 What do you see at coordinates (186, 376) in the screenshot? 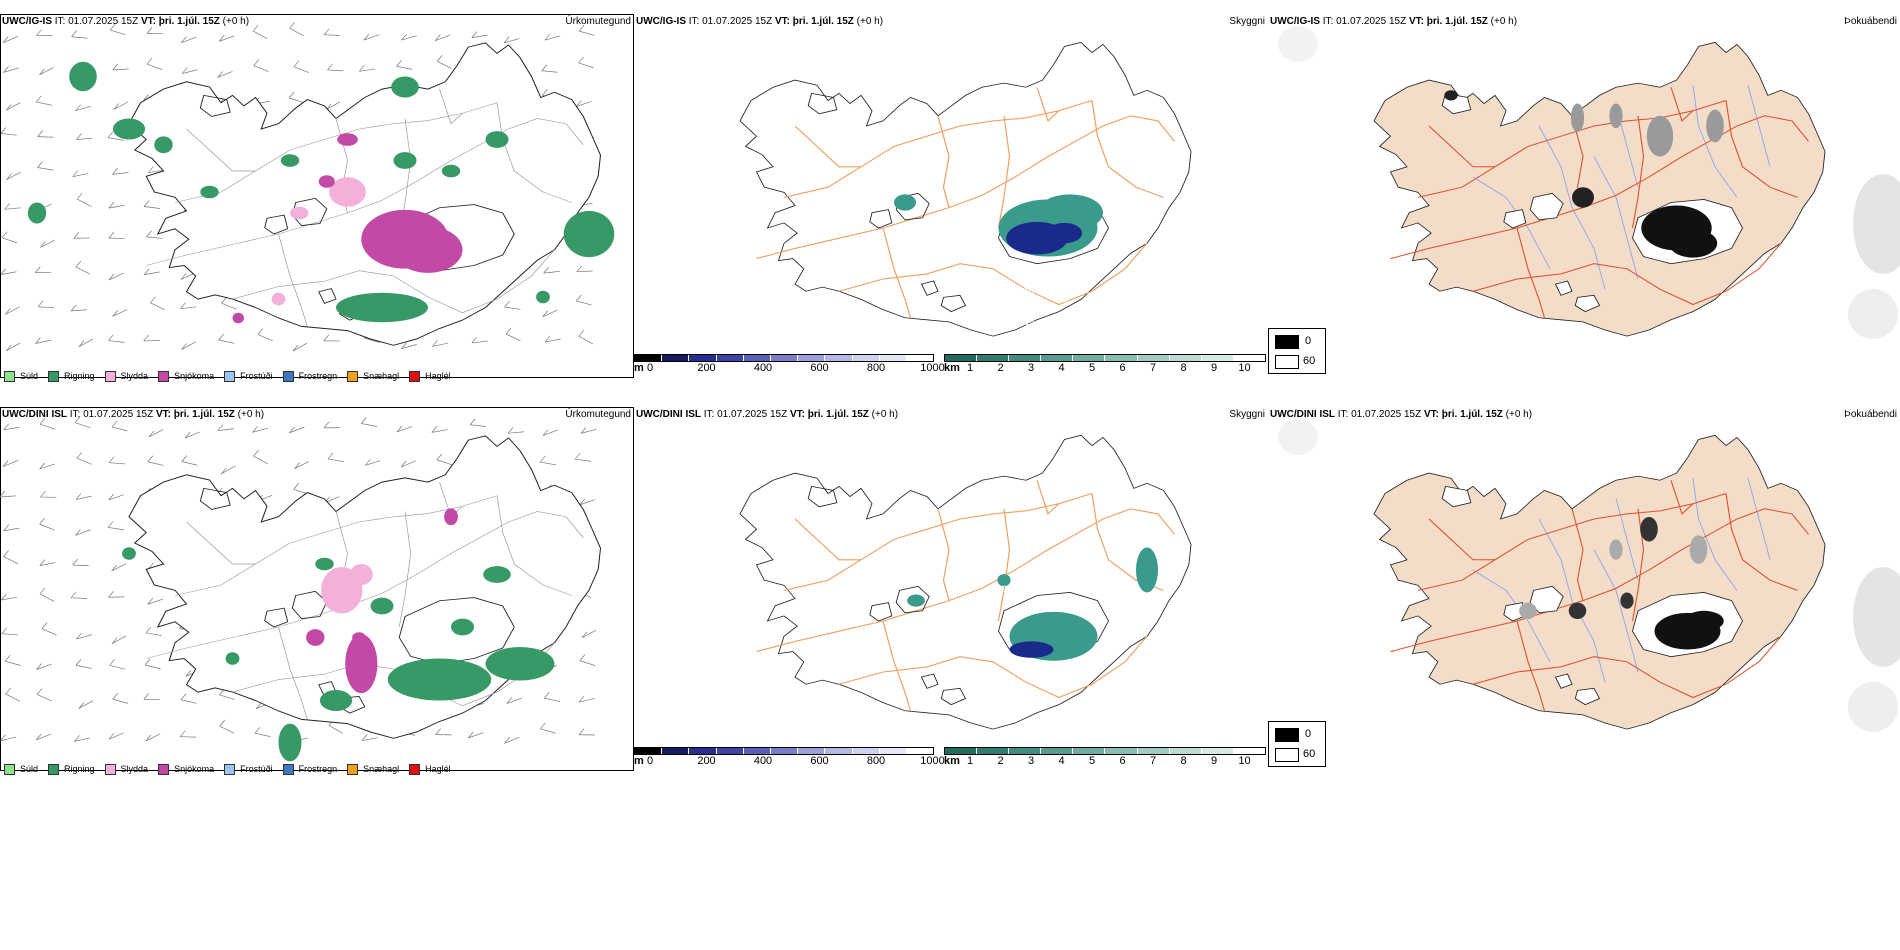
I see `legend-item: Snjókoma` at bounding box center [186, 376].